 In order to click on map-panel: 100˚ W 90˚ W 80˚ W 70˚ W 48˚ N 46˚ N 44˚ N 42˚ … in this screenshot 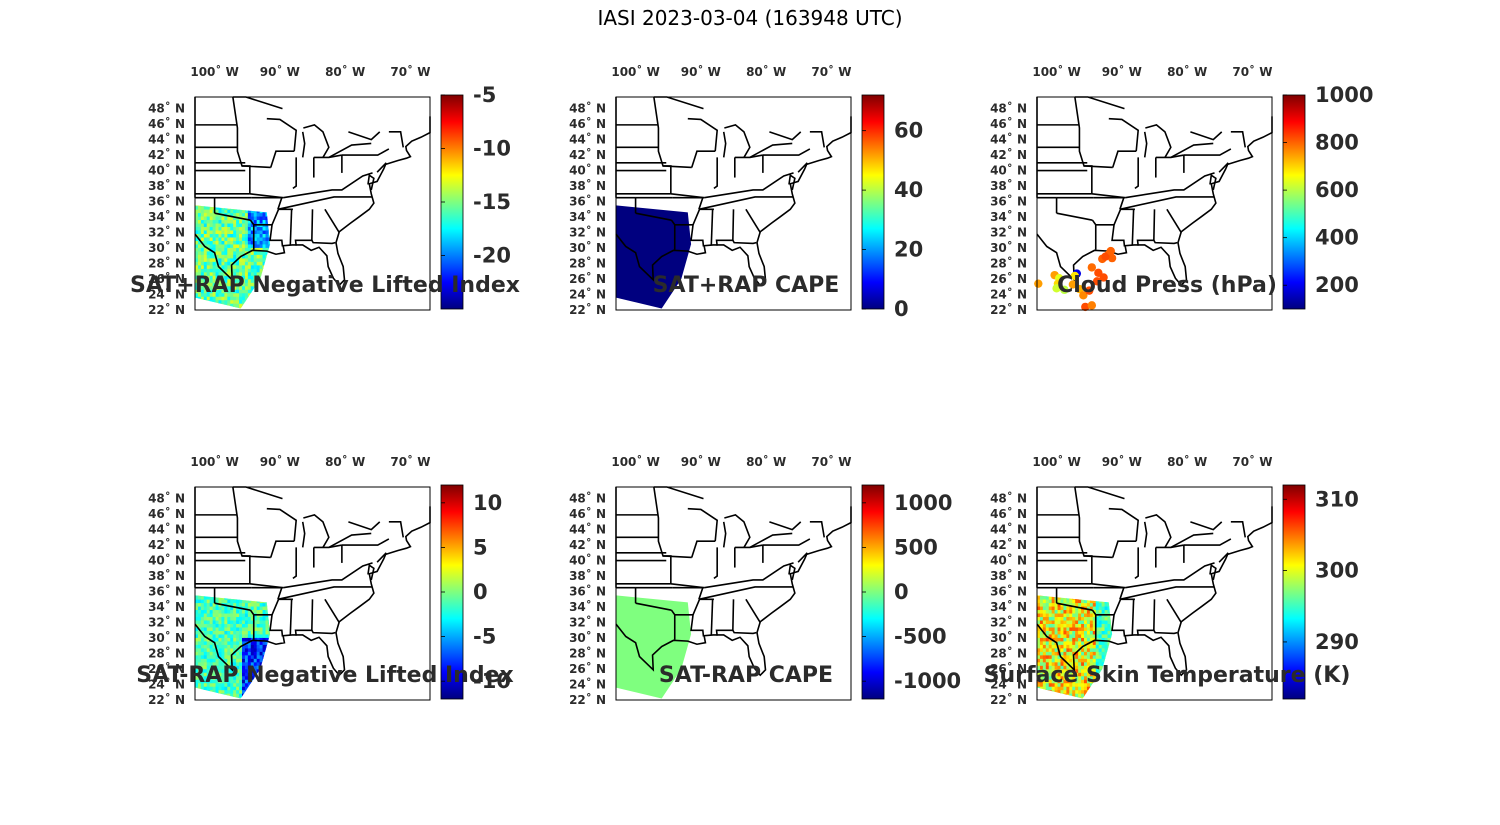, I will do `click(746, 580)`.